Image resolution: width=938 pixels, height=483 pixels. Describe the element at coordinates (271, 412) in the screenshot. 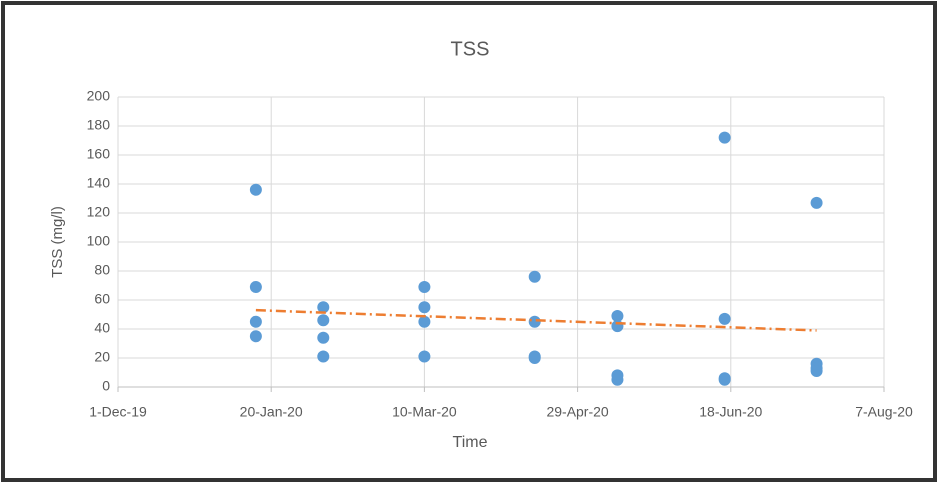

I see `x-tick-label: 20-Jan-20` at that location.